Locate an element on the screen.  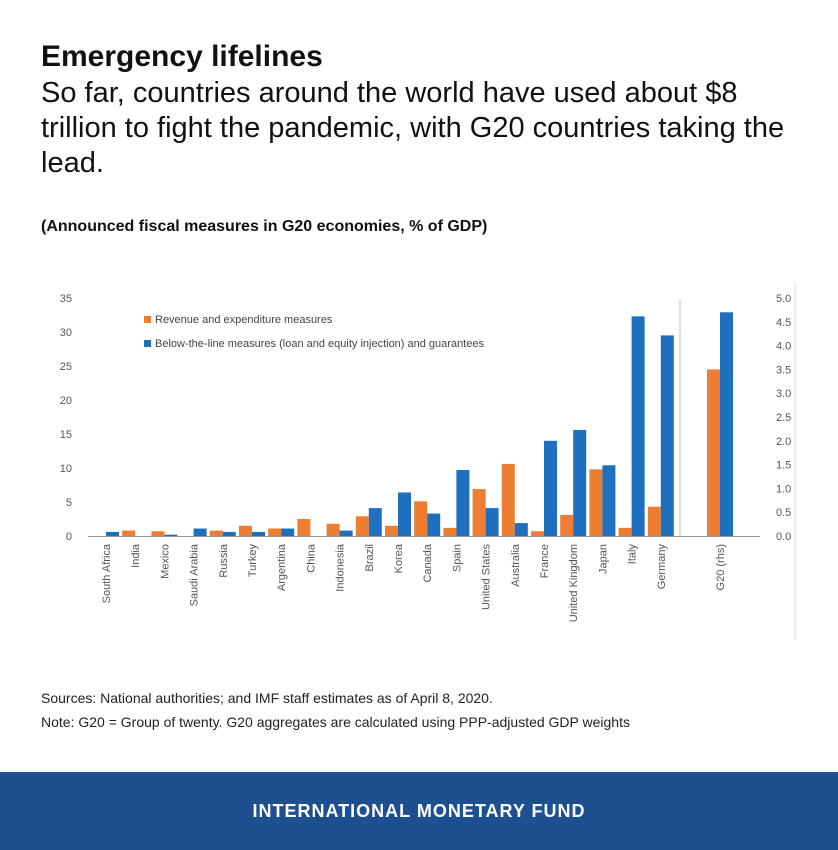
right-tick-label: 4.0 is located at coordinates (783, 347).